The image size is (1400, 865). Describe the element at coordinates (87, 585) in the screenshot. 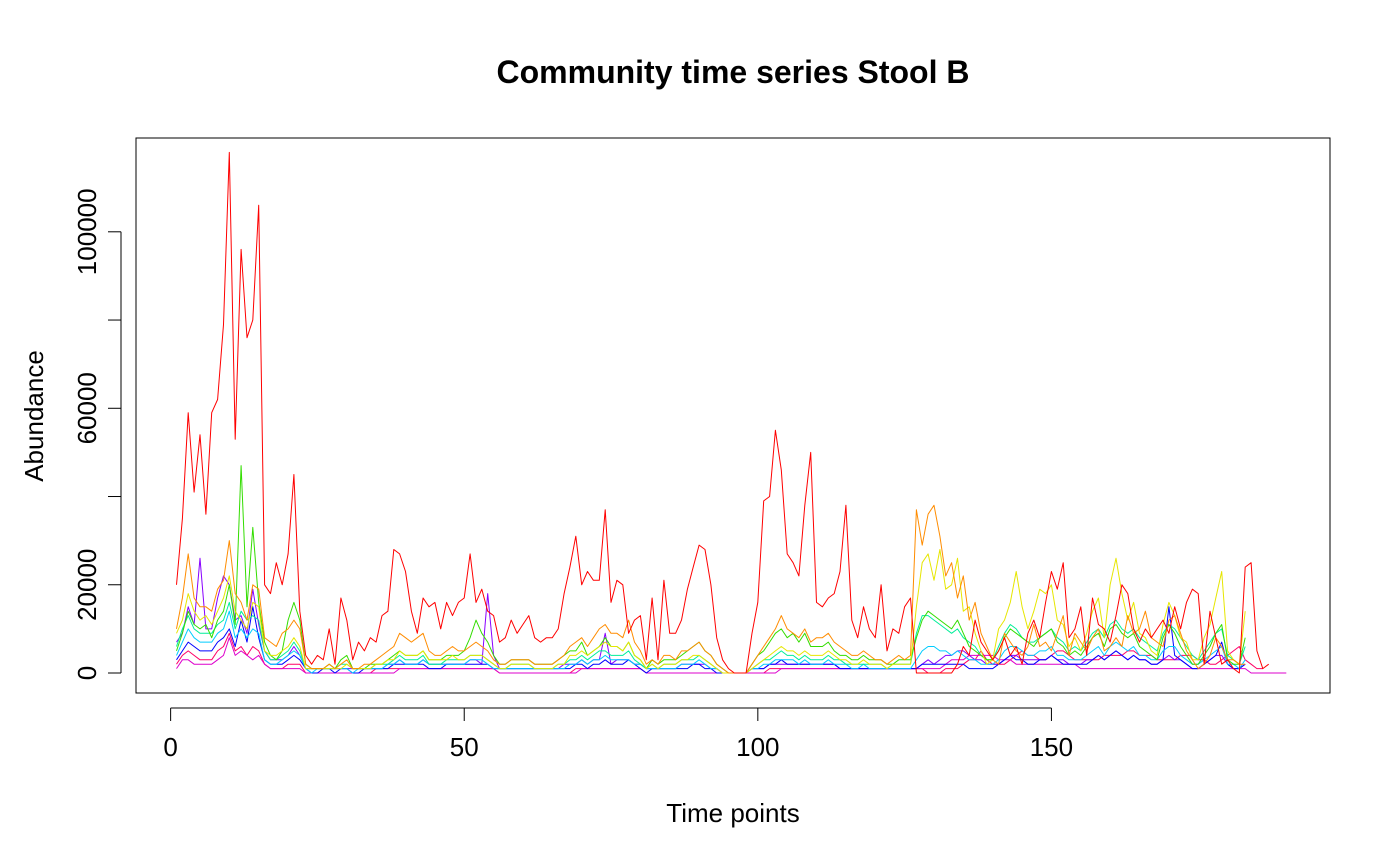

I see `y-tick-label: 20000` at that location.